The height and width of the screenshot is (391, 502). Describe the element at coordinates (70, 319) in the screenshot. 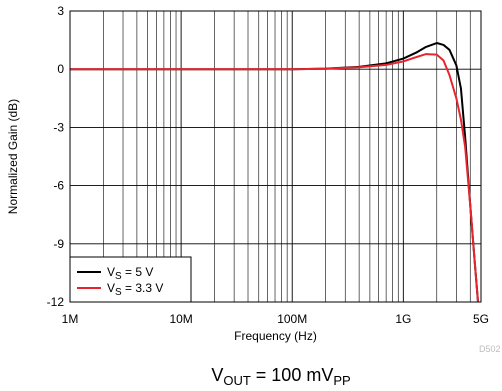

I see `x-tick-label: 1M` at that location.